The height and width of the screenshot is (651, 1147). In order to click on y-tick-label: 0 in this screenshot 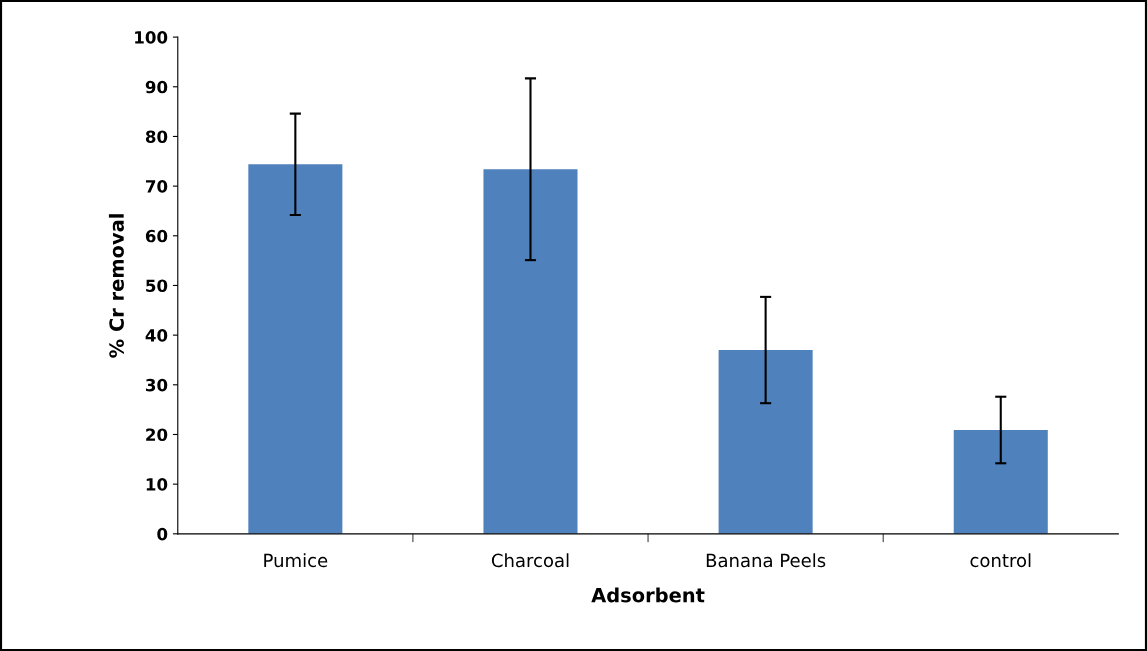, I will do `click(162, 534)`.